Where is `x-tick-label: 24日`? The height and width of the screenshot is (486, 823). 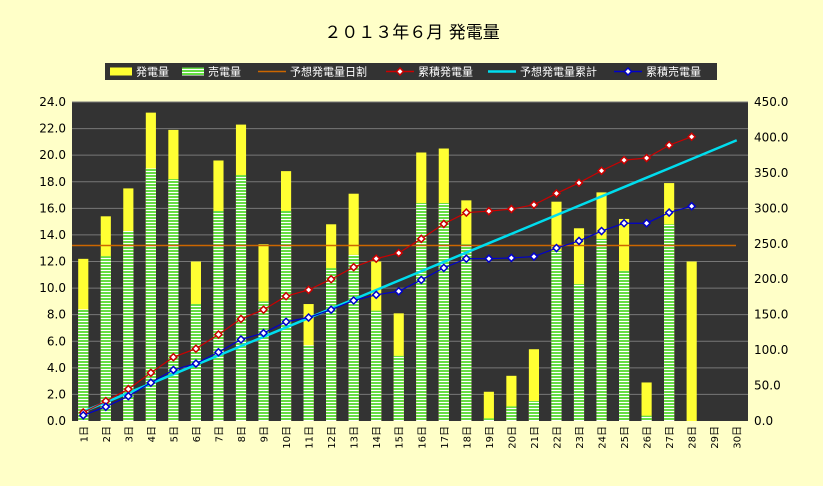
x-tick-label: 24日 is located at coordinates (603, 437).